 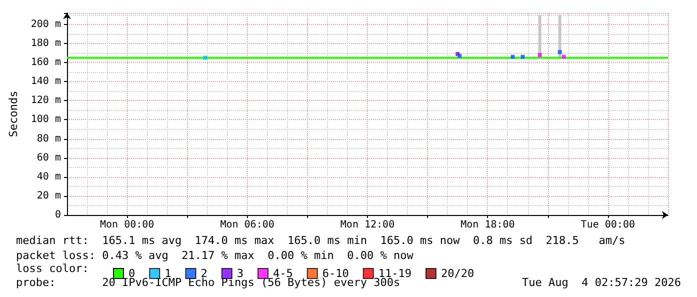 What do you see at coordinates (45, 100) in the screenshot?
I see `y-tick-label: 120 m` at bounding box center [45, 100].